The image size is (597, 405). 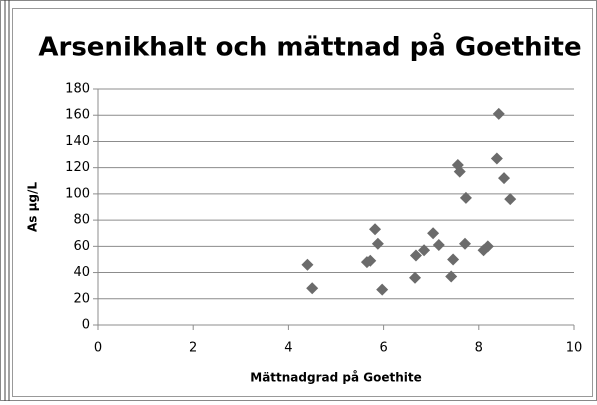 What do you see at coordinates (479, 348) in the screenshot?
I see `x-tick-label: 8` at bounding box center [479, 348].